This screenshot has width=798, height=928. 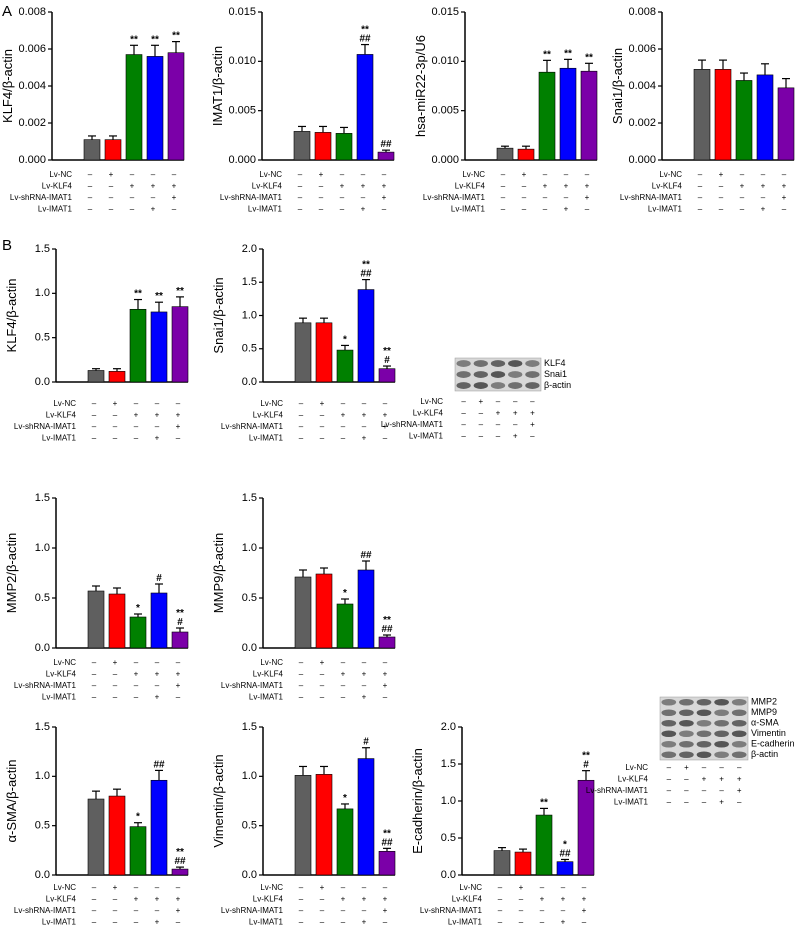 What do you see at coordinates (11, 801) in the screenshot?
I see `y-axis-label: α-SMA/β-actin` at bounding box center [11, 801].